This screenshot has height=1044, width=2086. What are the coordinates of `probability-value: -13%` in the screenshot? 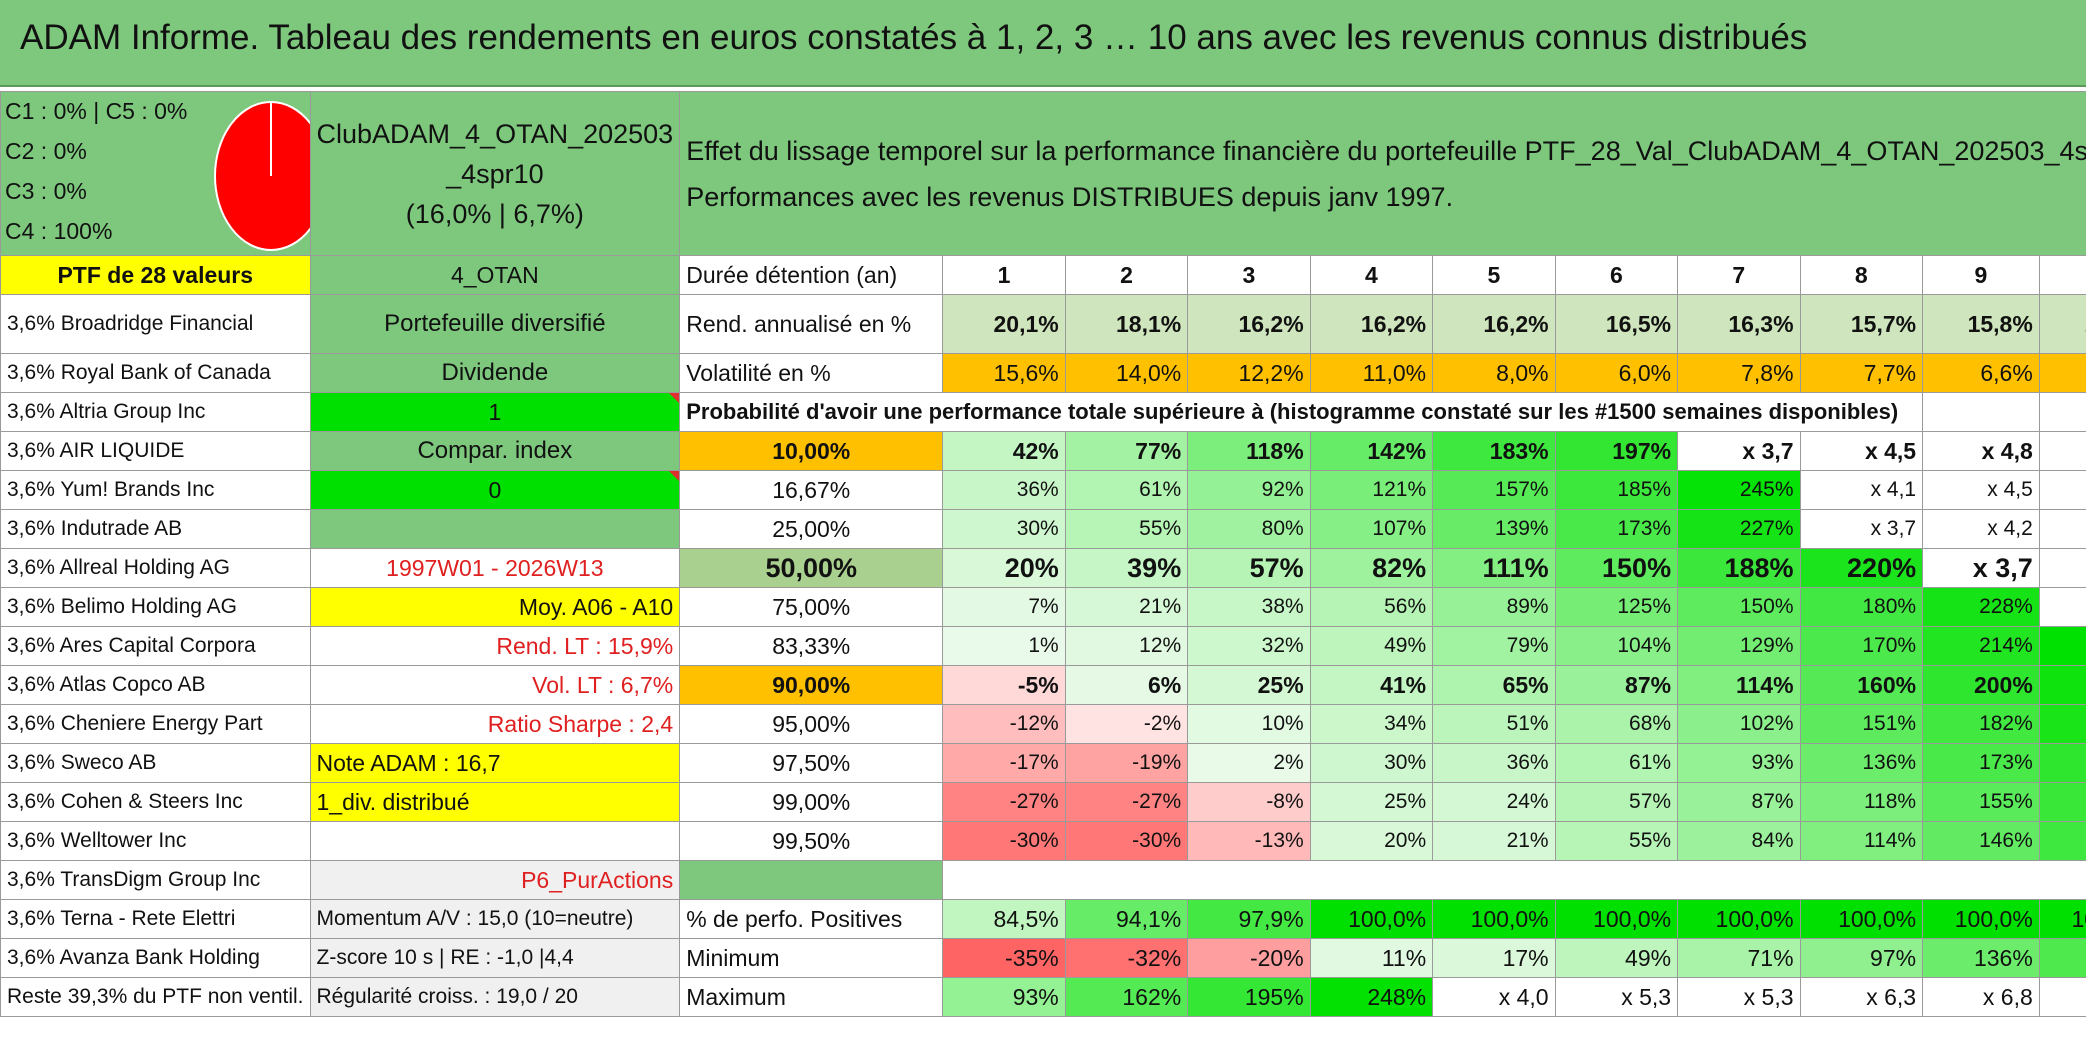 It's located at (1249, 841).